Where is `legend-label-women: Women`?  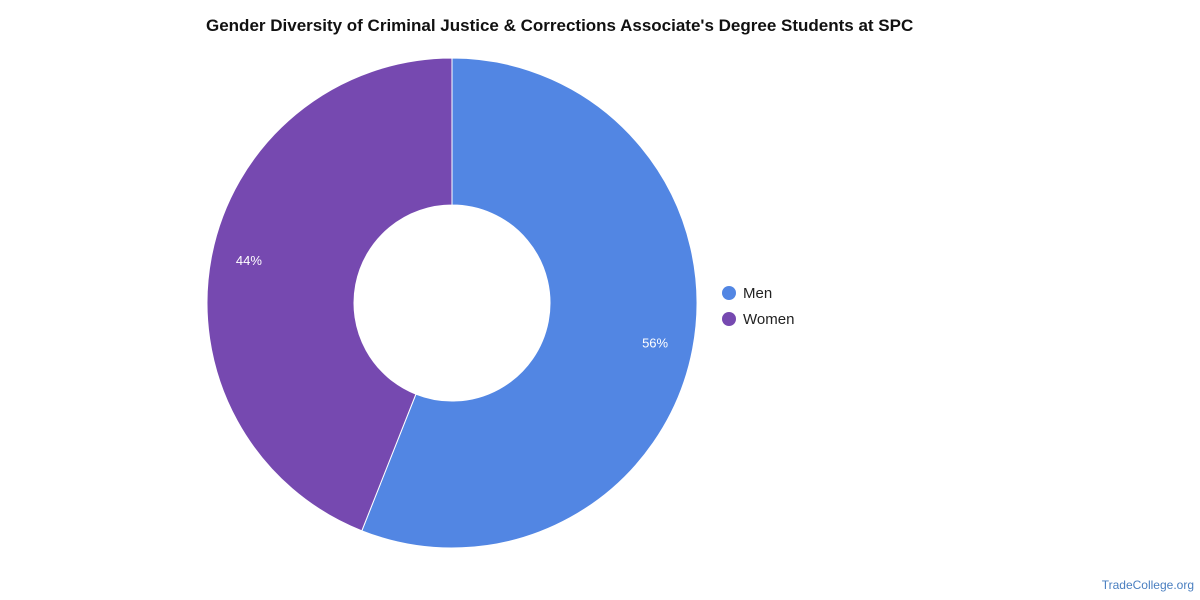
legend-label-women: Women is located at coordinates (769, 319).